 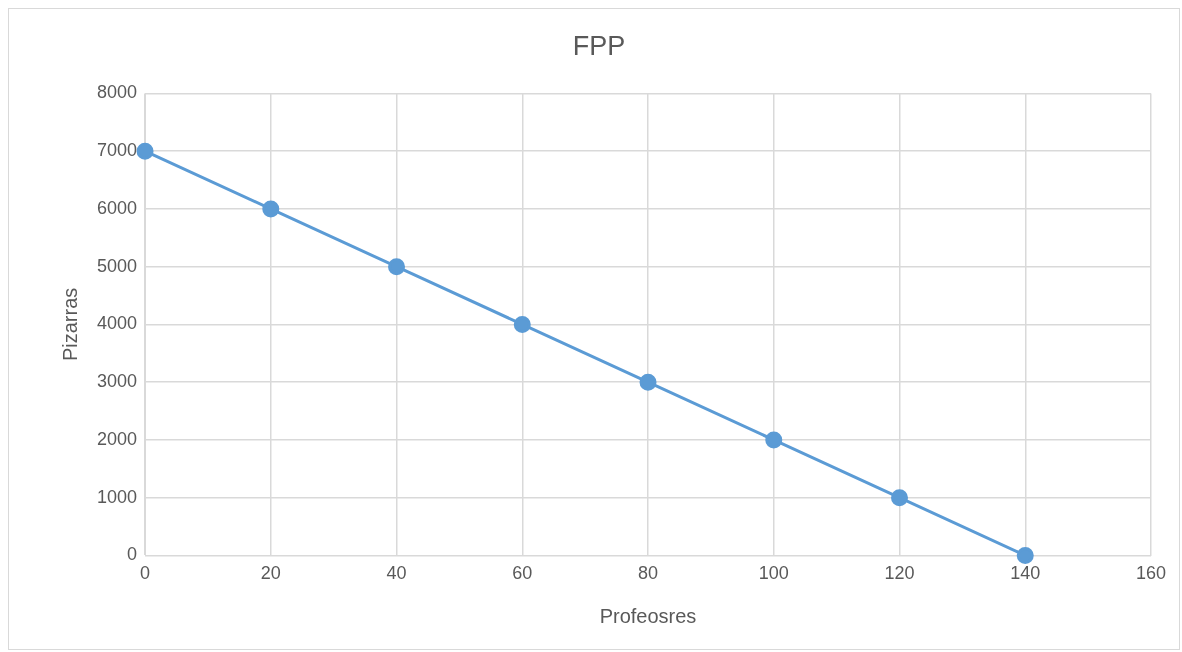 I want to click on y-tick-label: 5000, so click(x=117, y=265).